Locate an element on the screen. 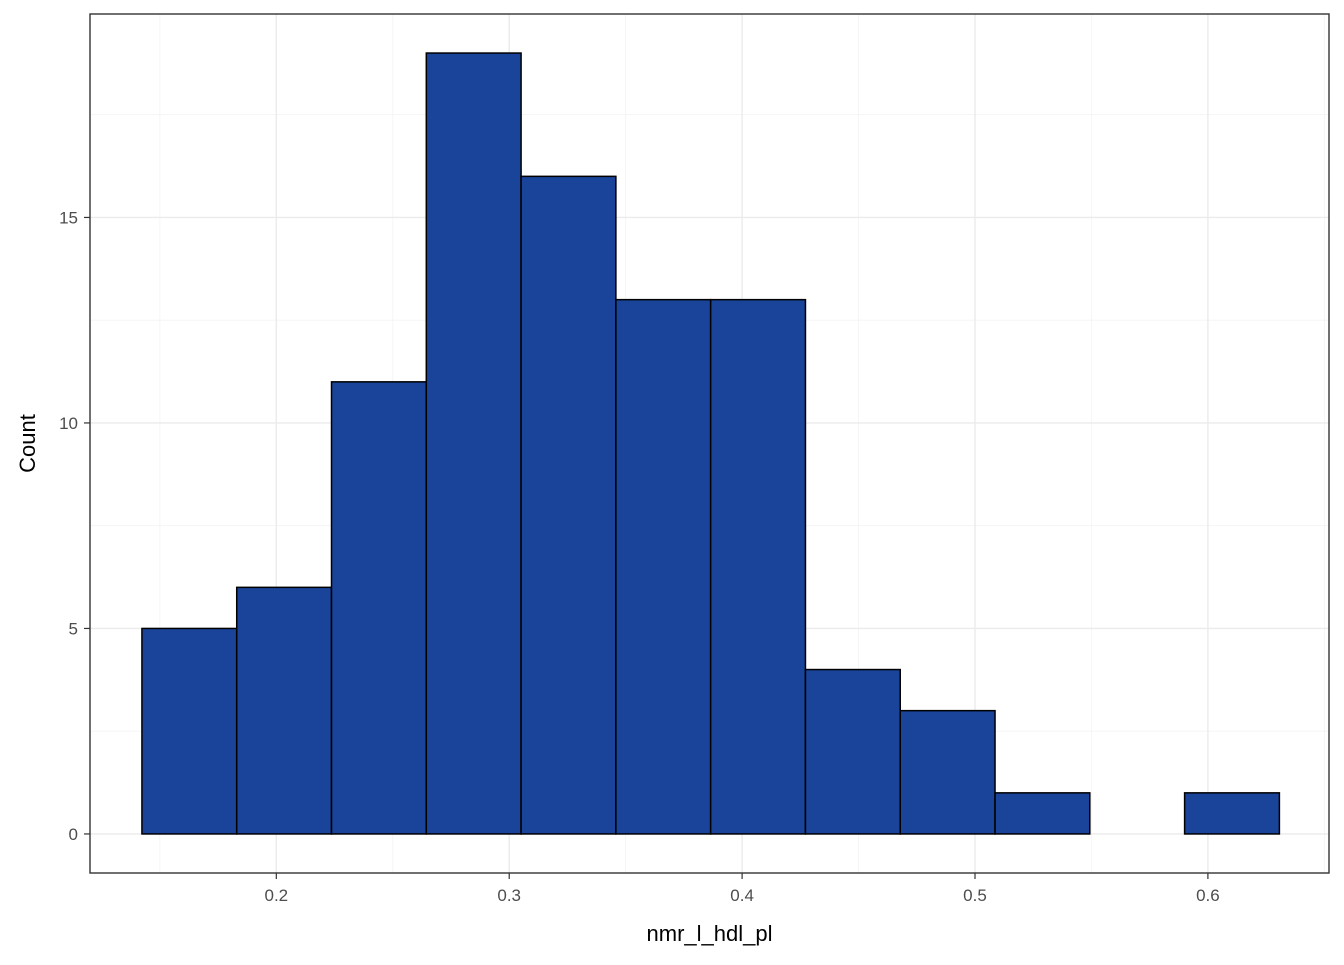 The image size is (1344, 965). x-tick-label: 0.2 is located at coordinates (276, 895).